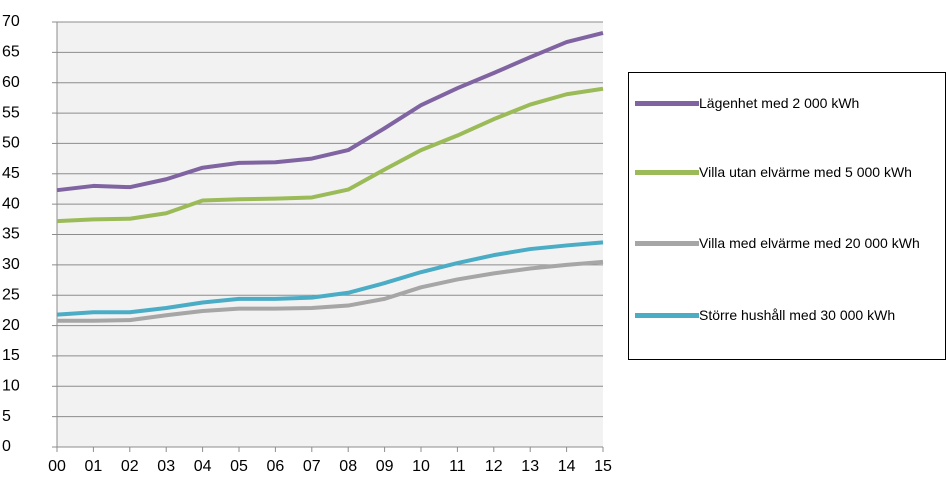 Image resolution: width=947 pixels, height=479 pixels. Describe the element at coordinates (312, 466) in the screenshot. I see `x-tick-label: 07` at that location.